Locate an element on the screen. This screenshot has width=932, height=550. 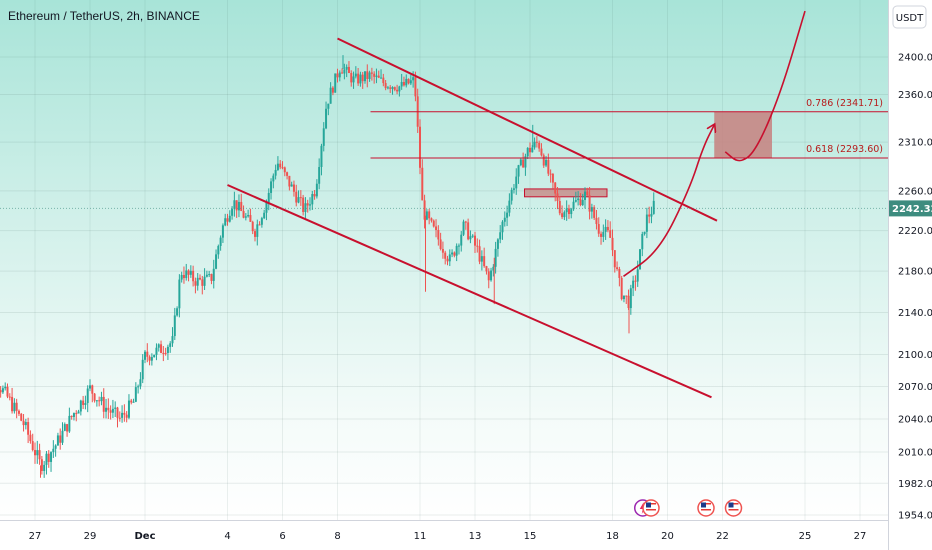
fib-level-label: 0.618 (2293.60) is located at coordinates (844, 149).